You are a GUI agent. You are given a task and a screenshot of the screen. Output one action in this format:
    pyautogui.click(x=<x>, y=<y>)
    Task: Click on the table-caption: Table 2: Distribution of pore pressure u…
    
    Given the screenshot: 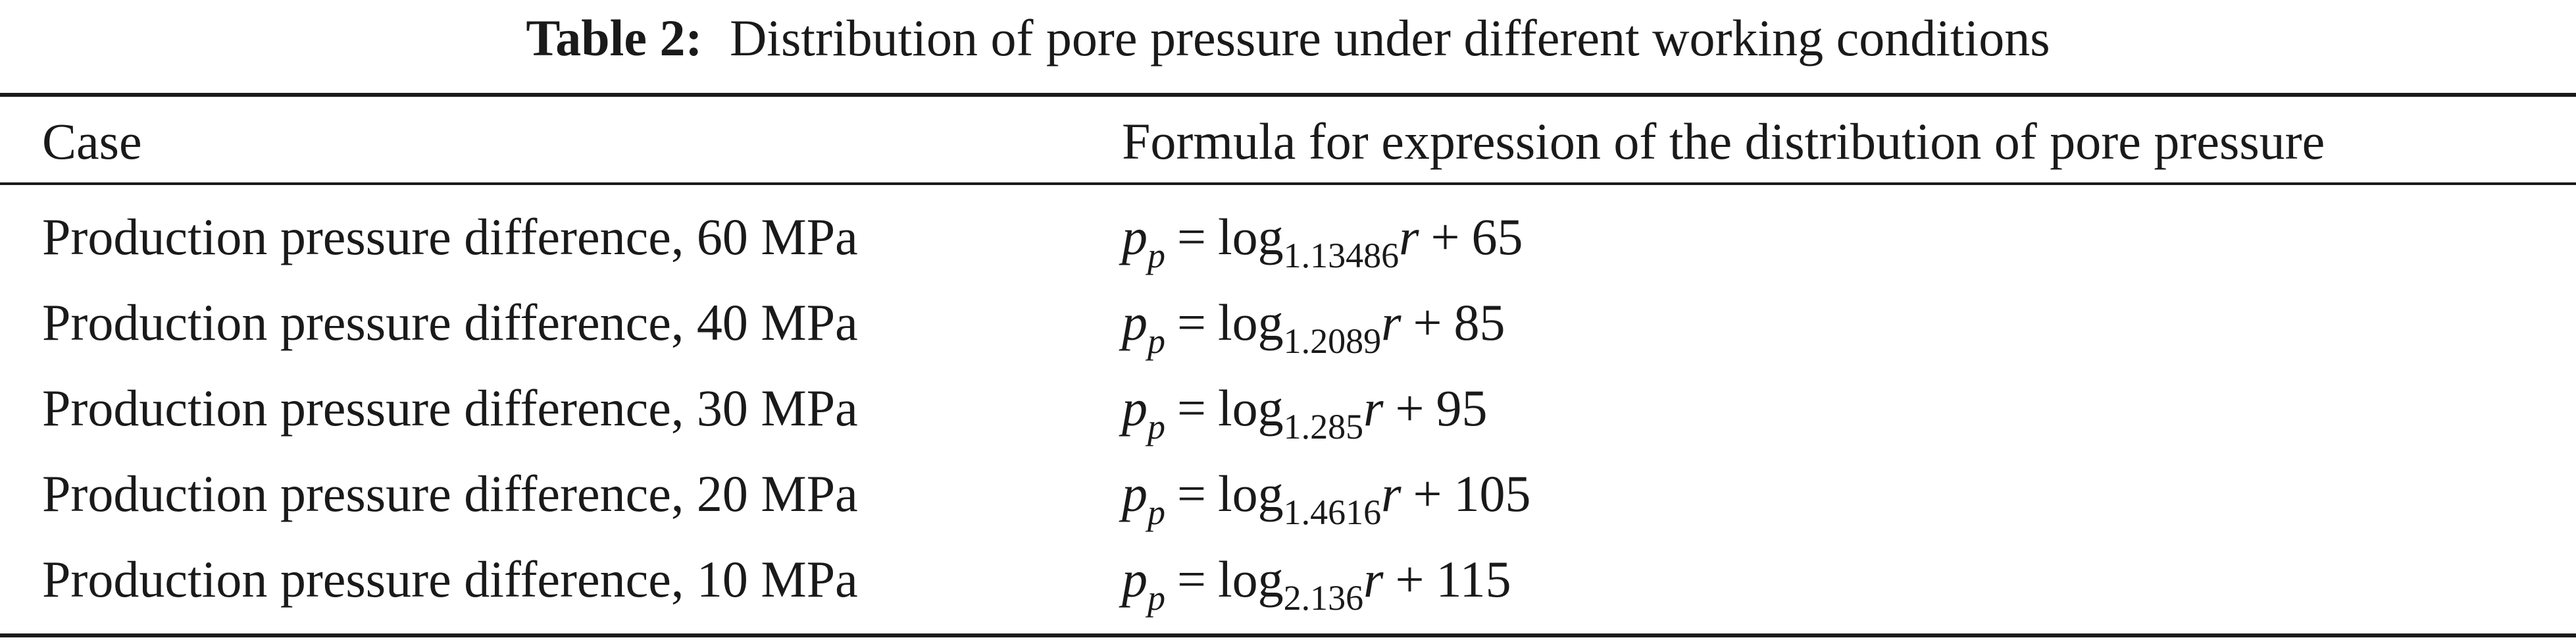 What is the action you would take?
    pyautogui.click(x=1288, y=45)
    